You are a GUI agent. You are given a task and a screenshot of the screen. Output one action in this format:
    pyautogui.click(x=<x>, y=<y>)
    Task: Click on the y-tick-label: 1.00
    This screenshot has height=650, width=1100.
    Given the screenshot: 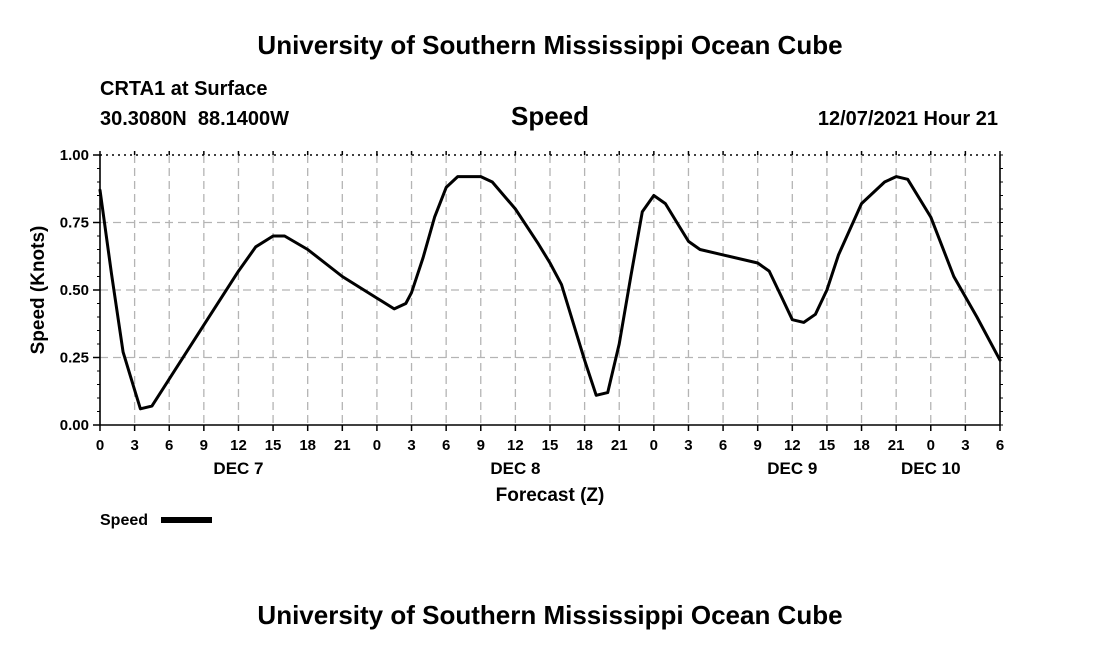 What is the action you would take?
    pyautogui.click(x=74, y=155)
    